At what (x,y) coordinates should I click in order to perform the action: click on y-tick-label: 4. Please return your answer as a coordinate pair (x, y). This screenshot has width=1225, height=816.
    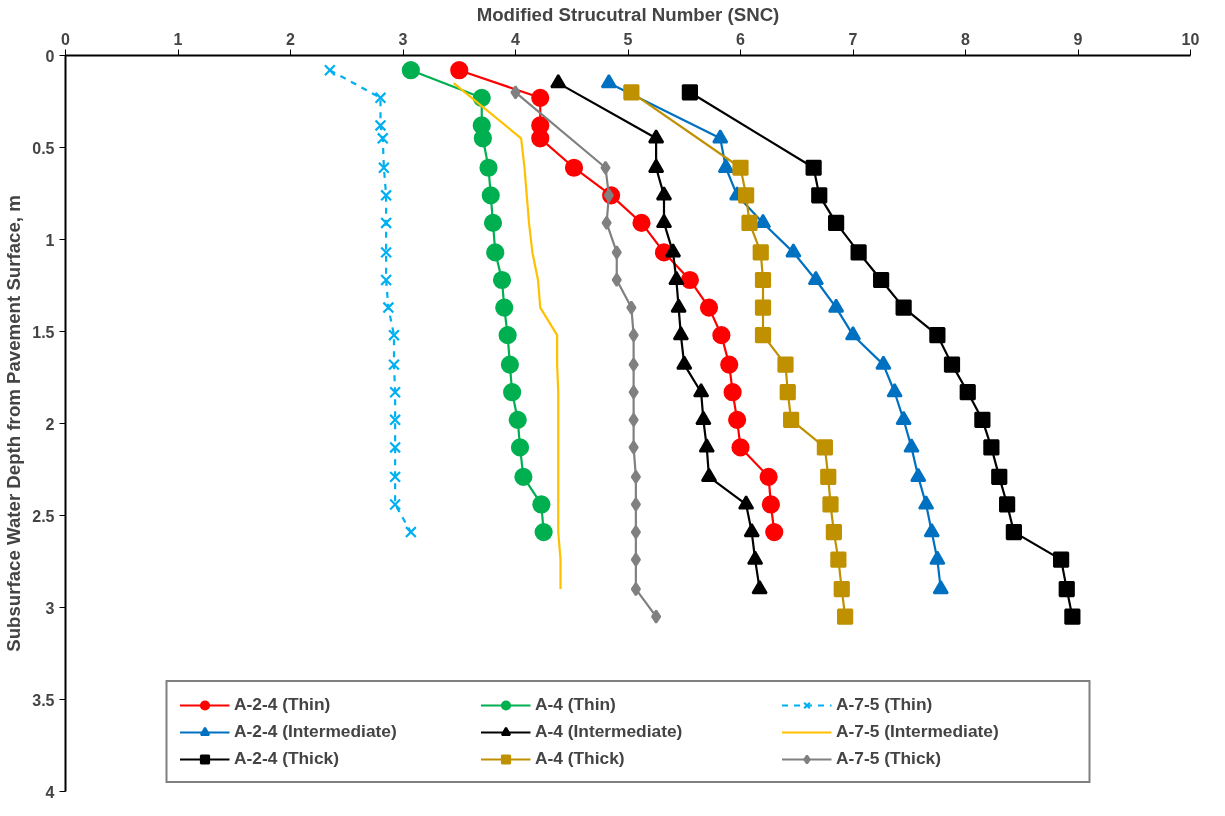
    Looking at the image, I should click on (50, 792).